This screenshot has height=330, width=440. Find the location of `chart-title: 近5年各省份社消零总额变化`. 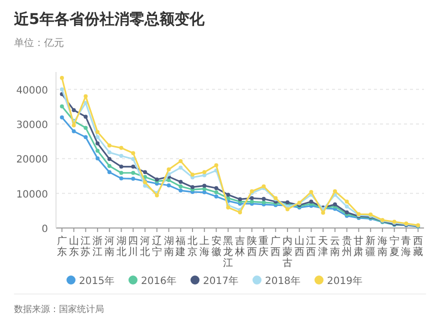

chart-title: 近5年各省份社消零总额变化 is located at coordinates (109, 19).